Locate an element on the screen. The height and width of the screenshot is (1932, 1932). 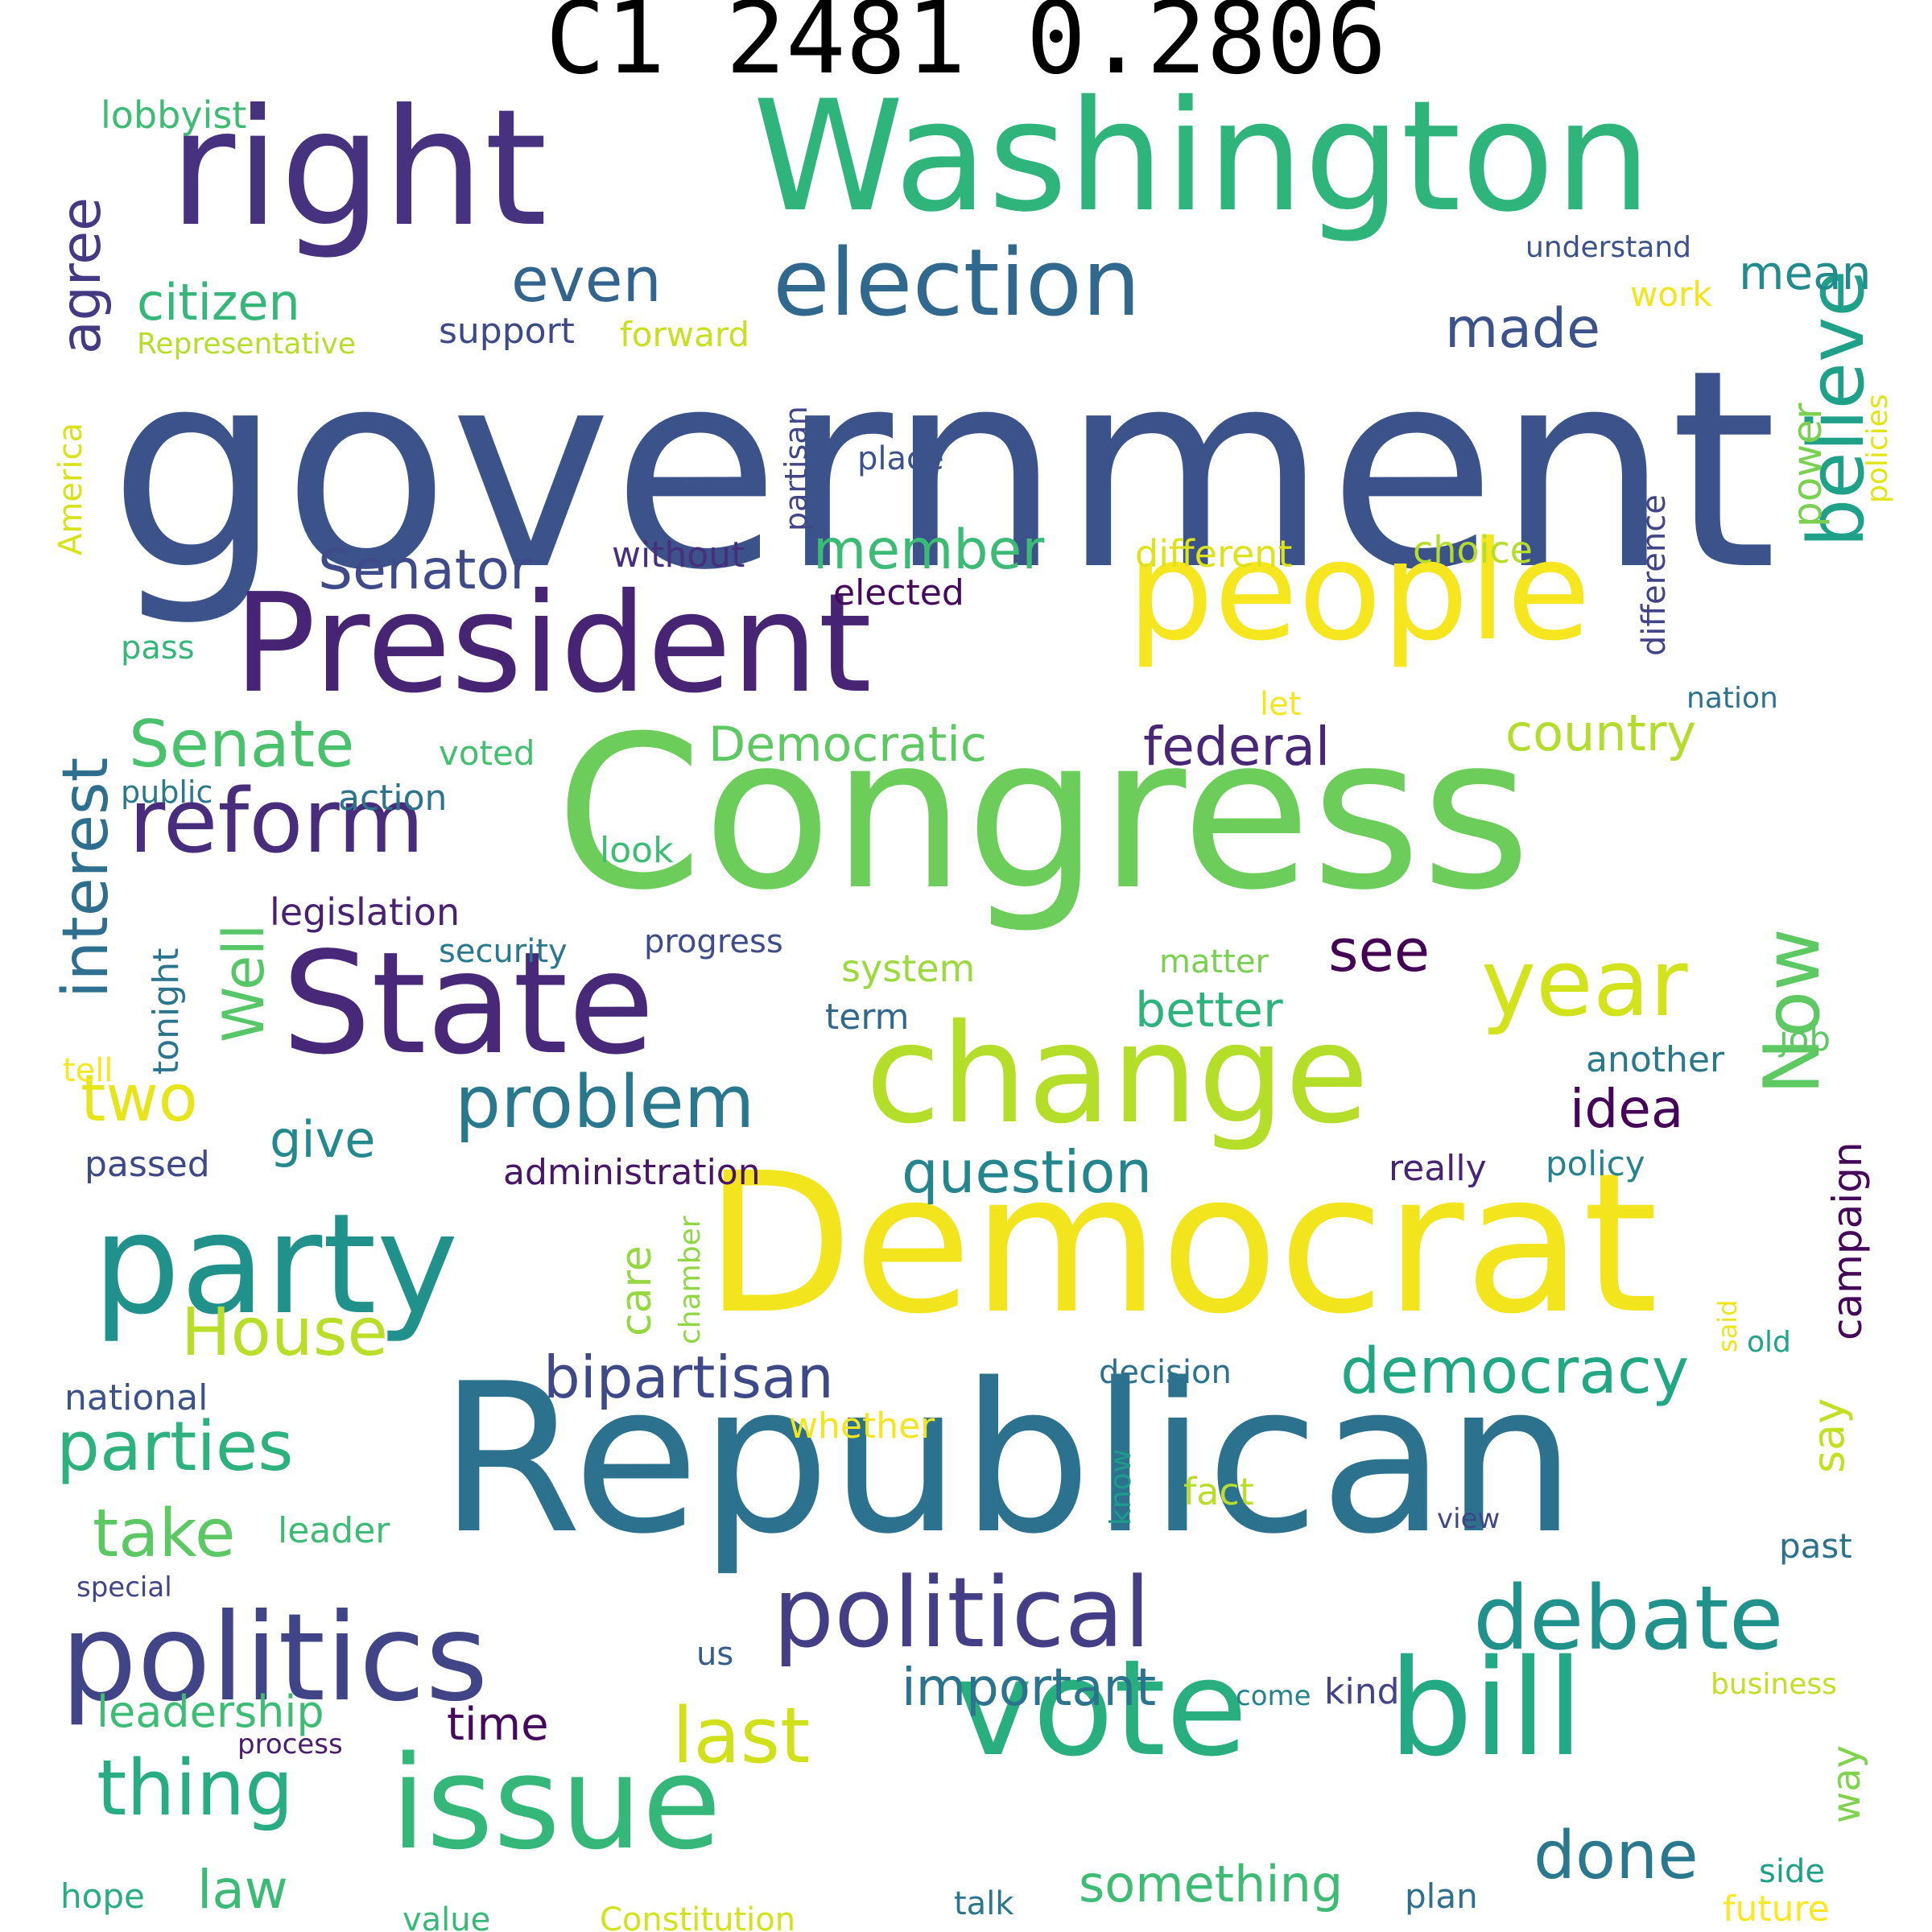
cloud-word: America is located at coordinates (70, 489).